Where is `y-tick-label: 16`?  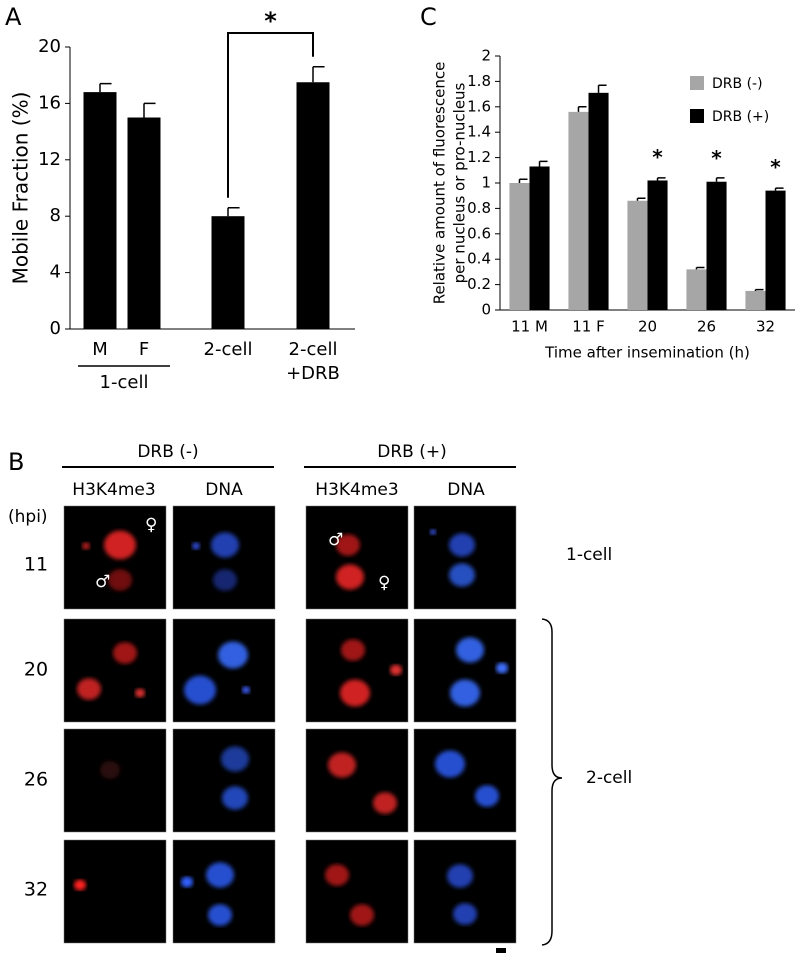 y-tick-label: 16 is located at coordinates (49, 102).